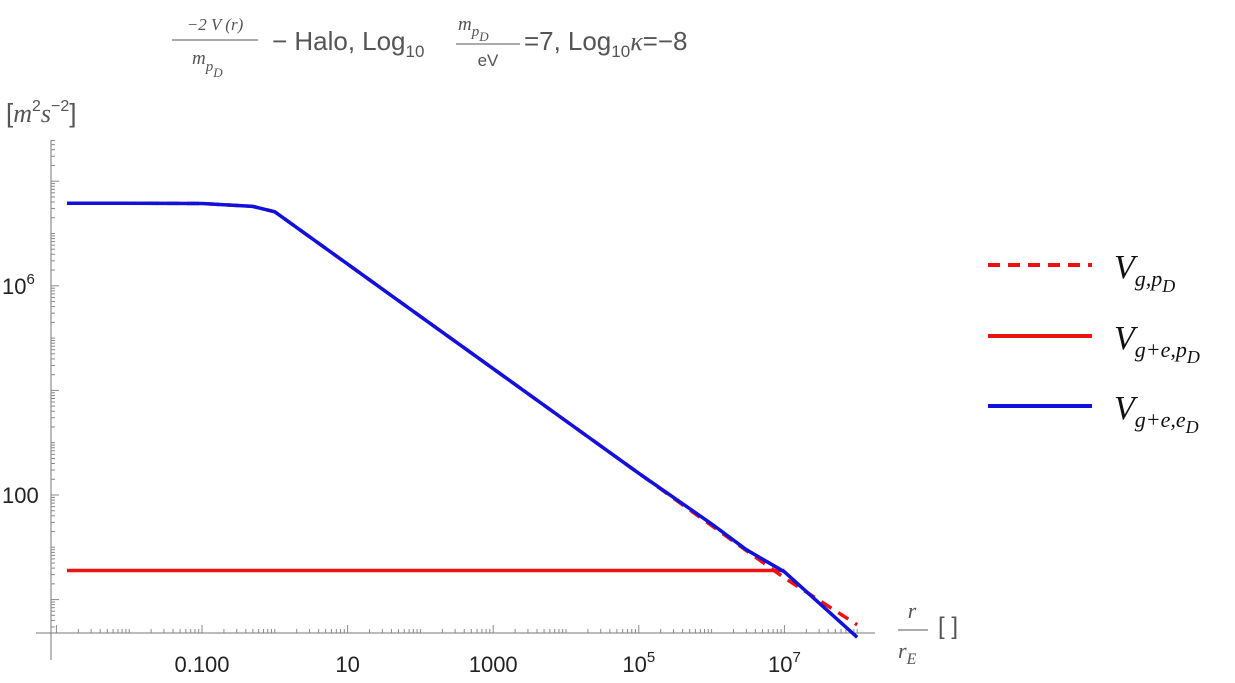 Image resolution: width=1235 pixels, height=683 pixels. Describe the element at coordinates (488, 60) in the screenshot. I see `title-mass-denominator: eV` at that location.